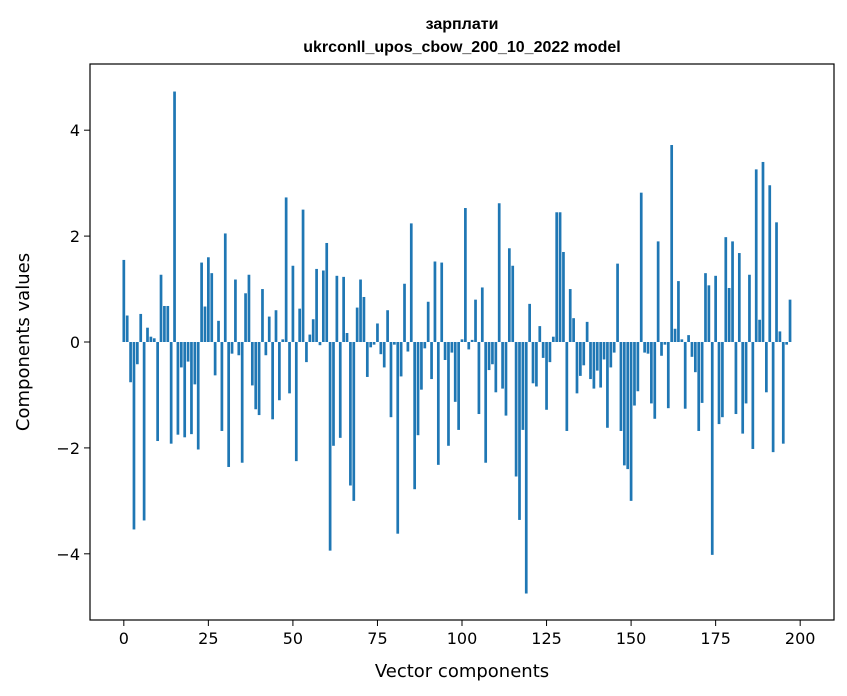 This screenshot has height=696, width=847. Describe the element at coordinates (293, 638) in the screenshot. I see `x-tick-label: 50` at that location.